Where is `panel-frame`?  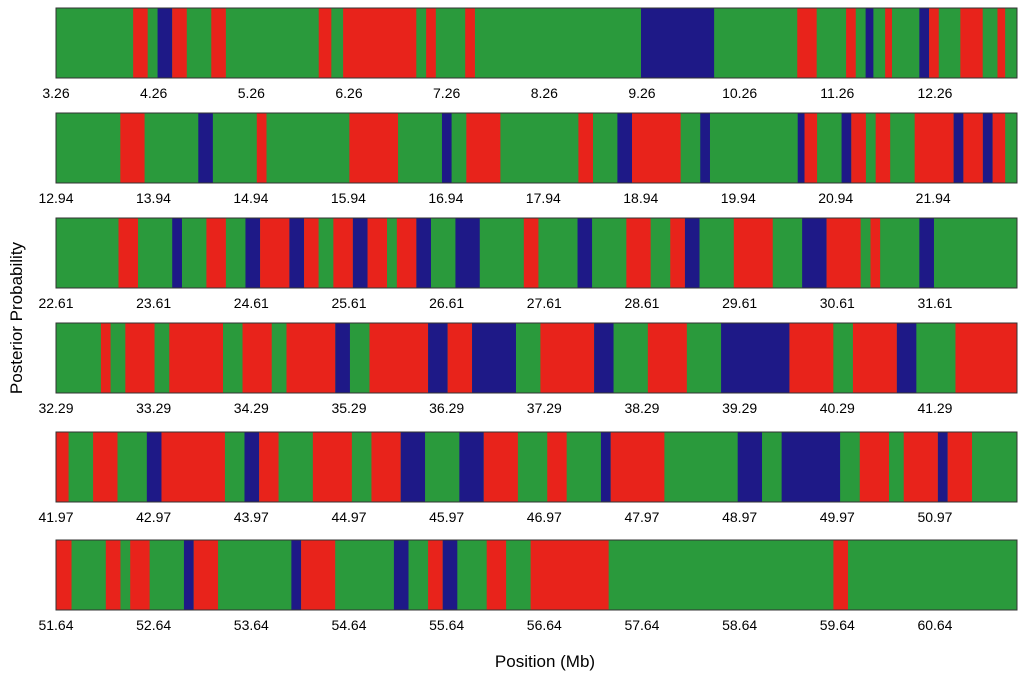 panel-frame is located at coordinates (536, 358).